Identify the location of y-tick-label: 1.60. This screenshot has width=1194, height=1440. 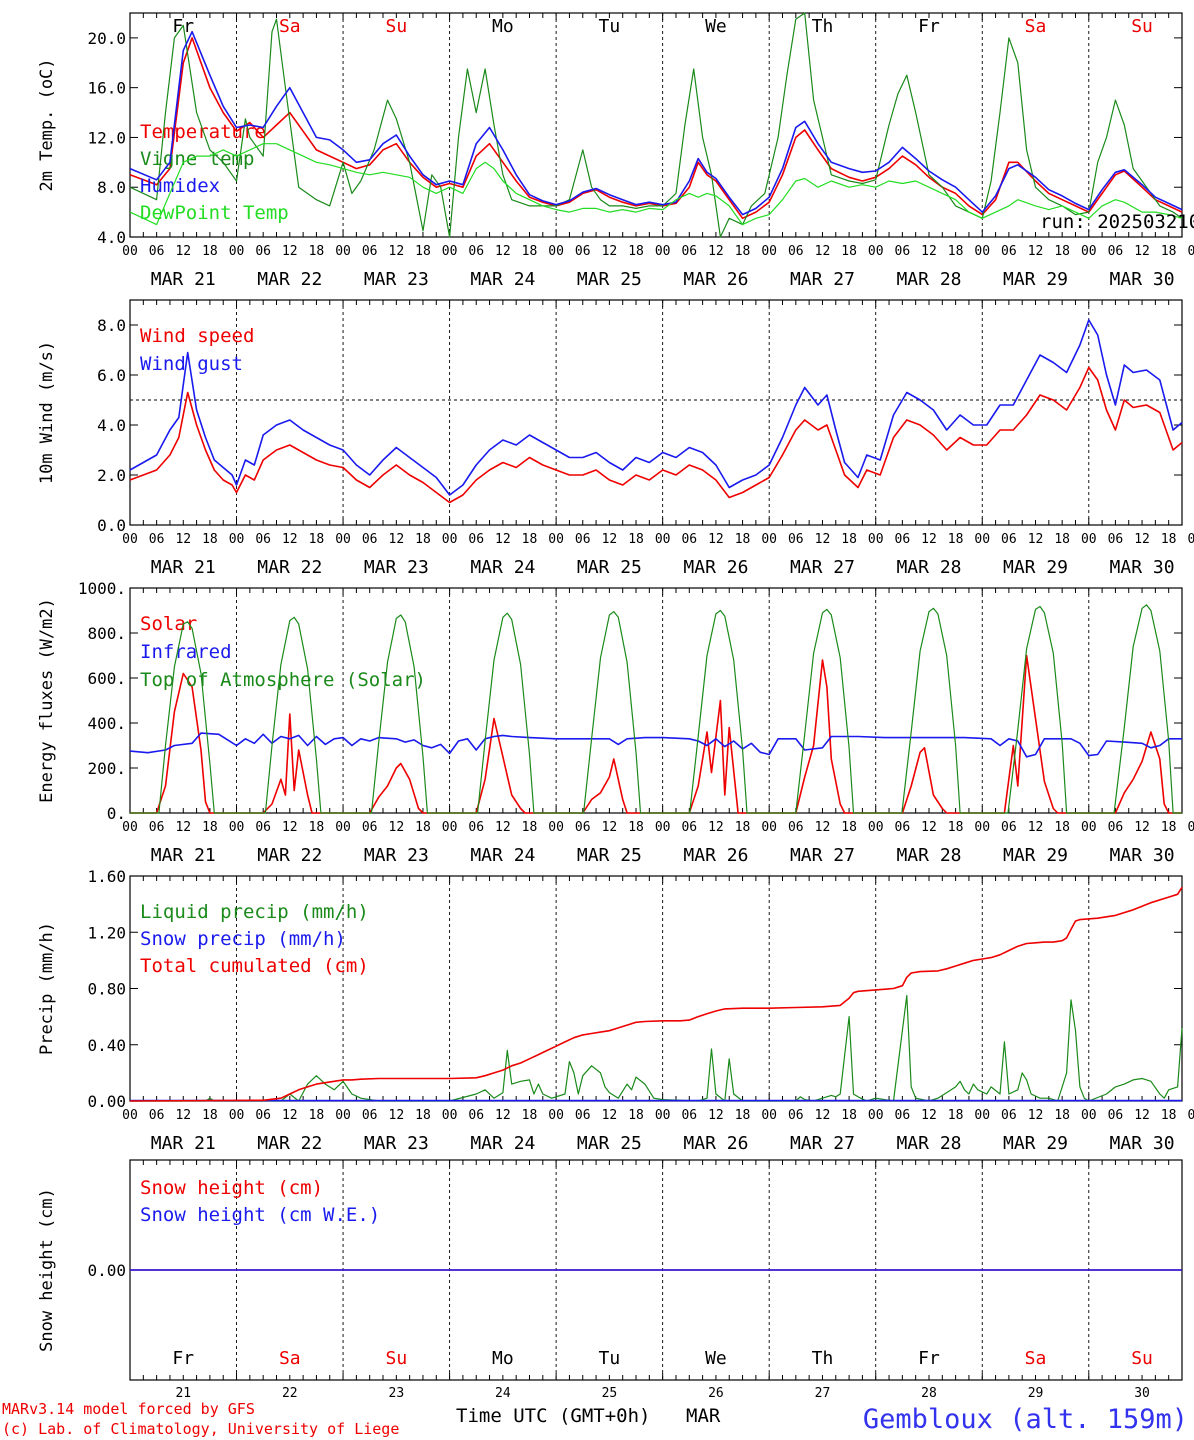
(106, 876).